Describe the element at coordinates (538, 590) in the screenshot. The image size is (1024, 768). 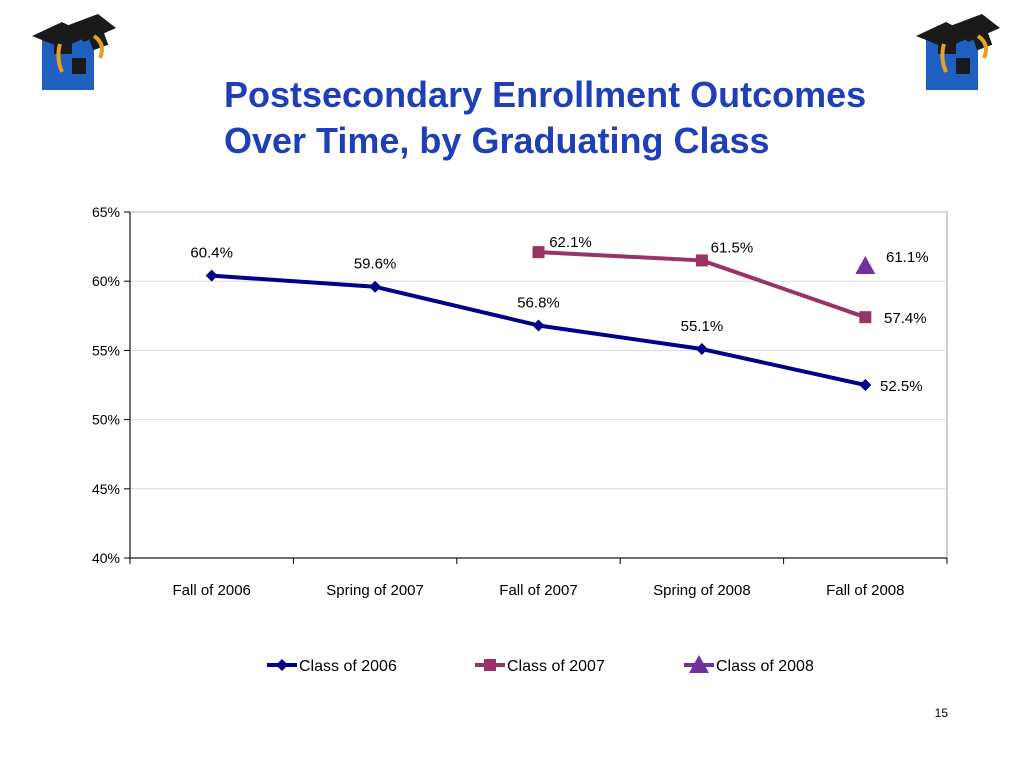
I see `x-tick-label: Fall of 2007` at that location.